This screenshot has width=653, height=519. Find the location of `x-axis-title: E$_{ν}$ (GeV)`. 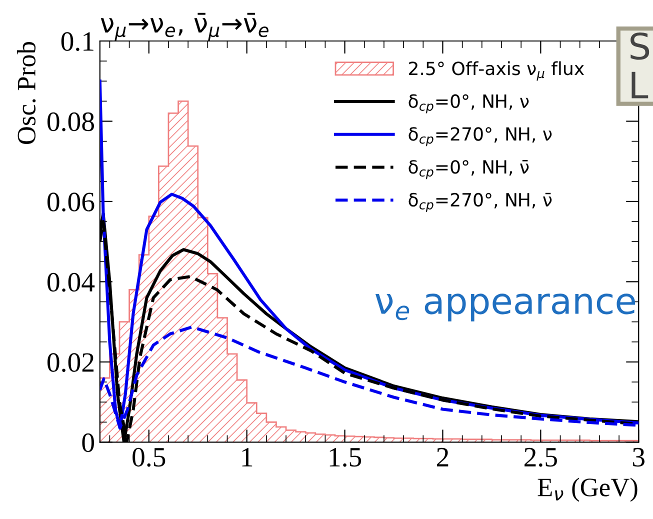

x-axis-title: E$_{ν}$ (GeV) is located at coordinates (588, 490).